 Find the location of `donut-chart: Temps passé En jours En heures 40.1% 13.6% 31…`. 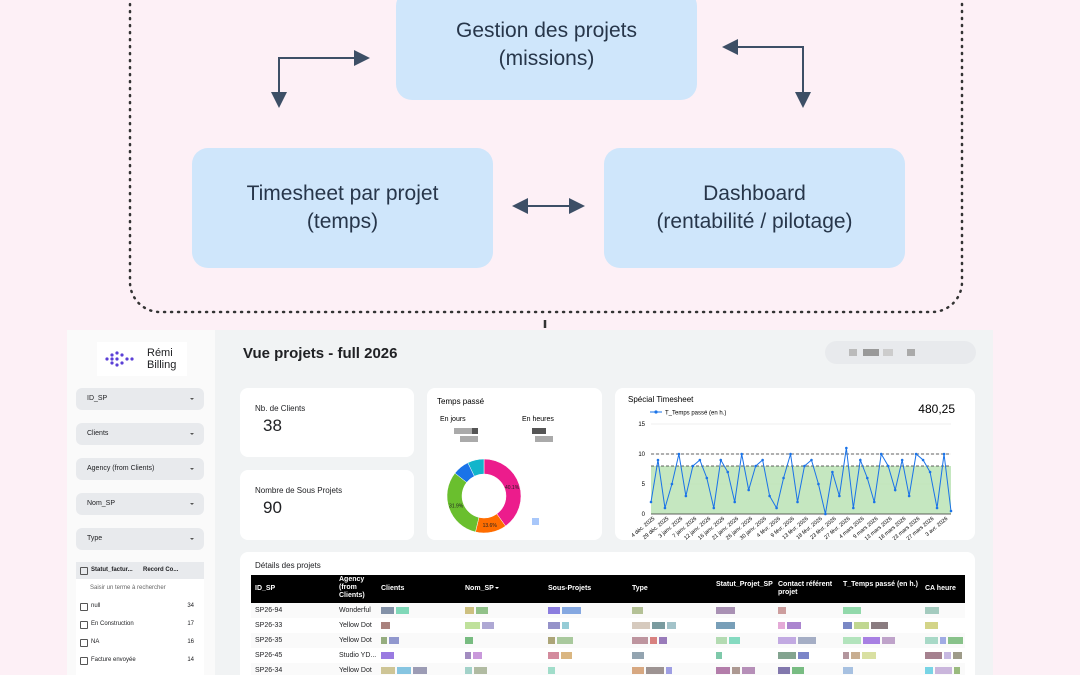

donut-chart: Temps passé En jours En heures 40.1% 13.6% 31… is located at coordinates (495, 465).